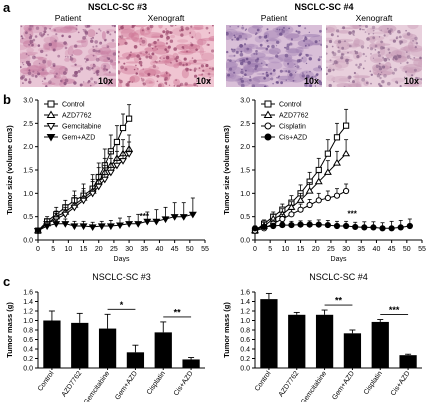 The height and width of the screenshot is (402, 434). What do you see at coordinates (117, 7) in the screenshot?
I see `panel-a-title-sc3: NSCLC-SC #3` at bounding box center [117, 7].